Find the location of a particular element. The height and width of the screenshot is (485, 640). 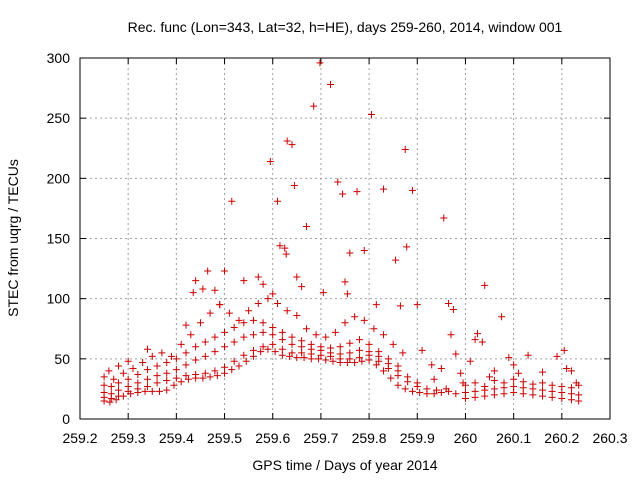

x-tick-label: 259.2 is located at coordinates (79, 438).